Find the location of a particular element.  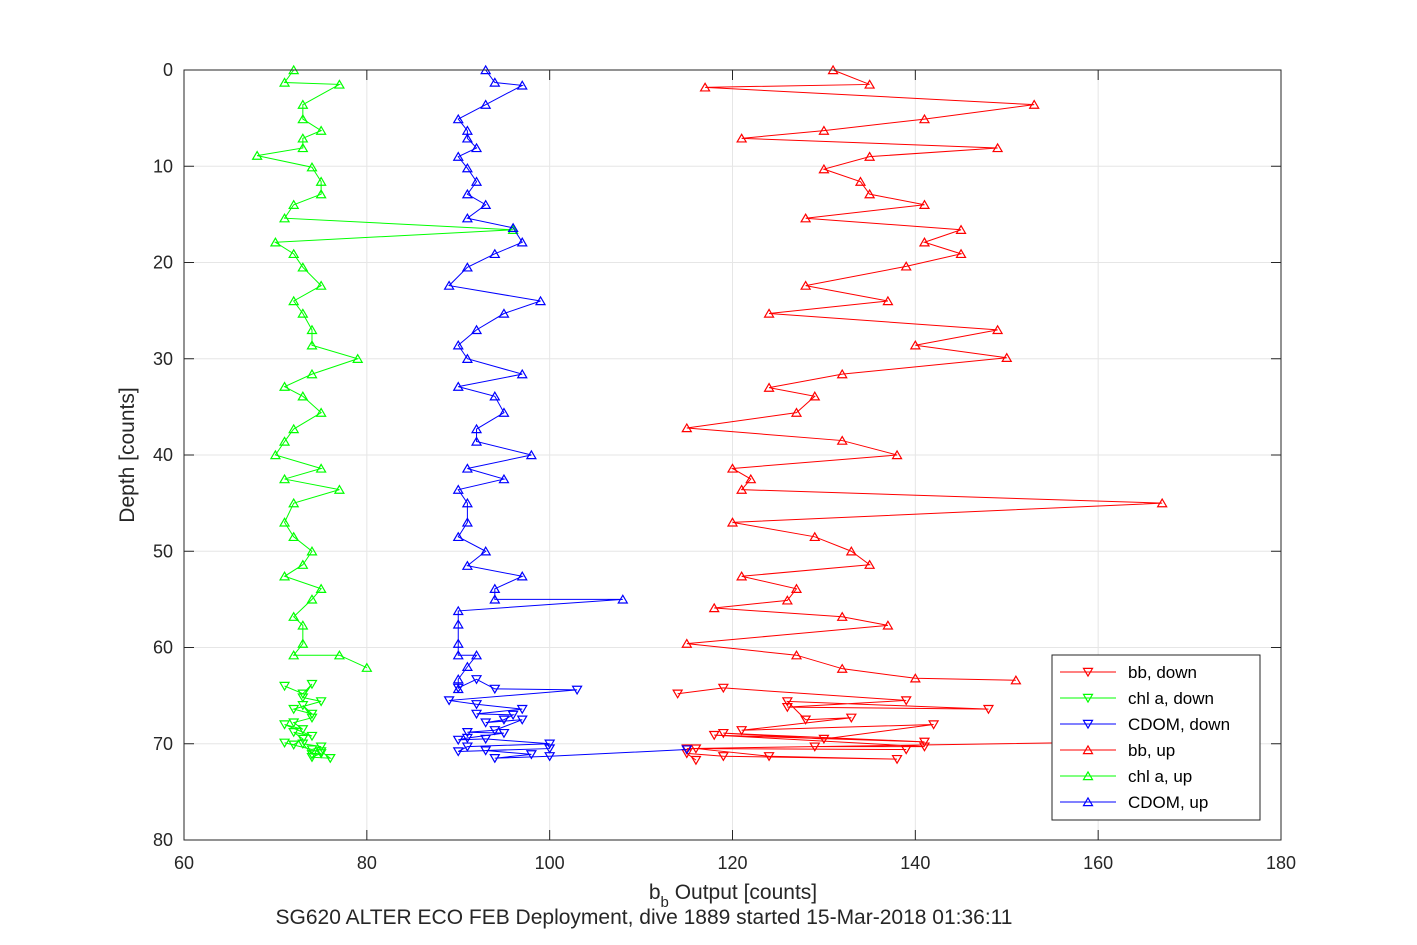

y-tick-label: 40 is located at coordinates (163, 455).